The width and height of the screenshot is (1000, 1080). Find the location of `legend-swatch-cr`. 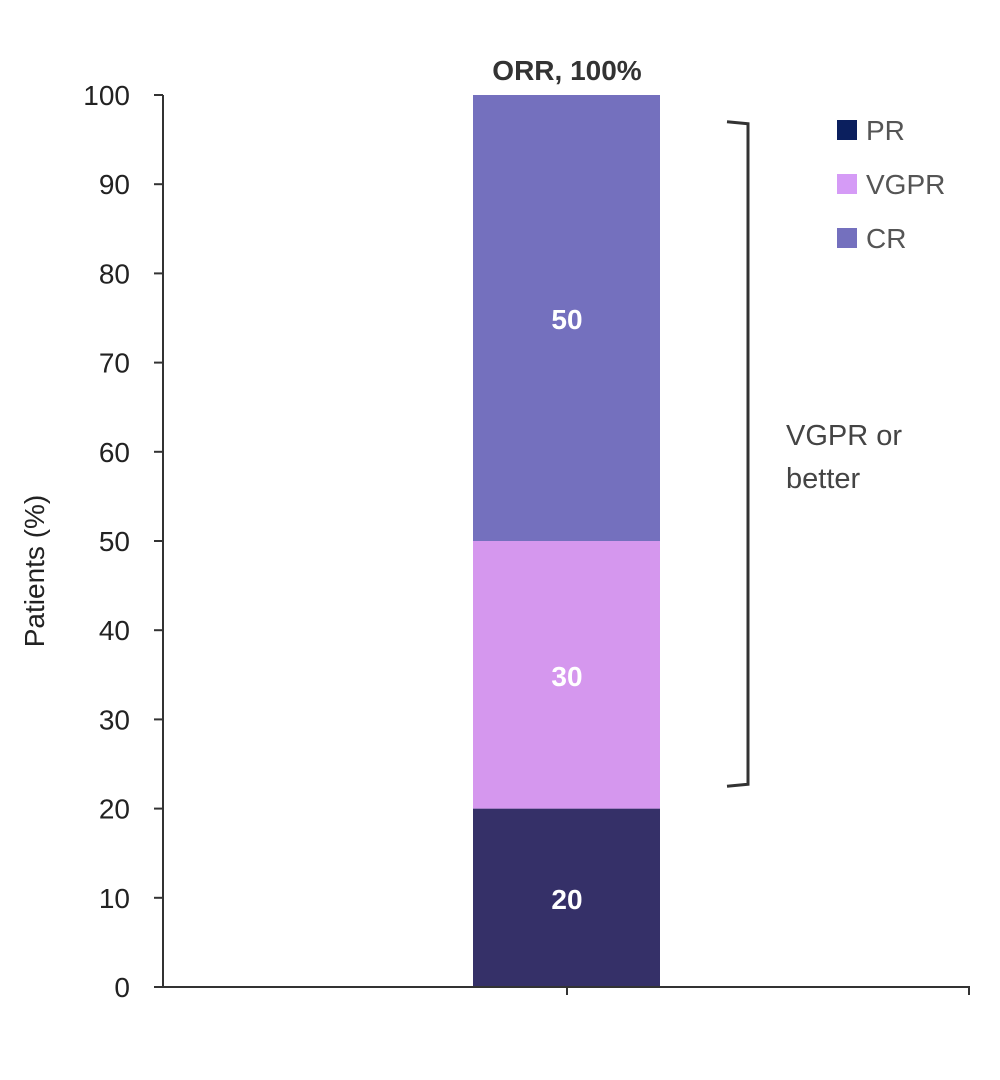

legend-swatch-cr is located at coordinates (847, 238).